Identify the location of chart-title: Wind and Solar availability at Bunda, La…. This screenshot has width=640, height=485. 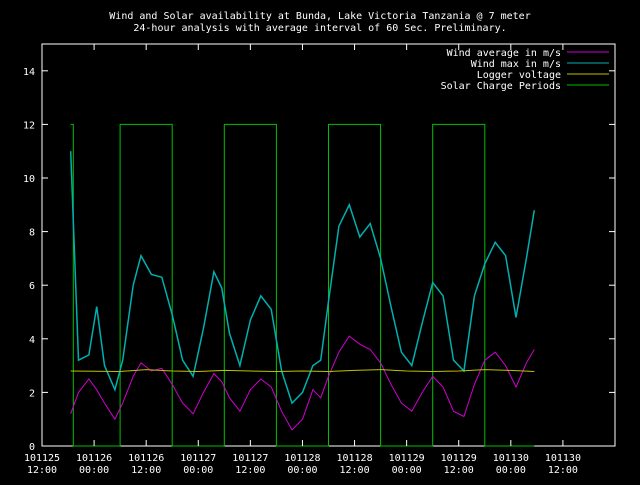
(319, 16).